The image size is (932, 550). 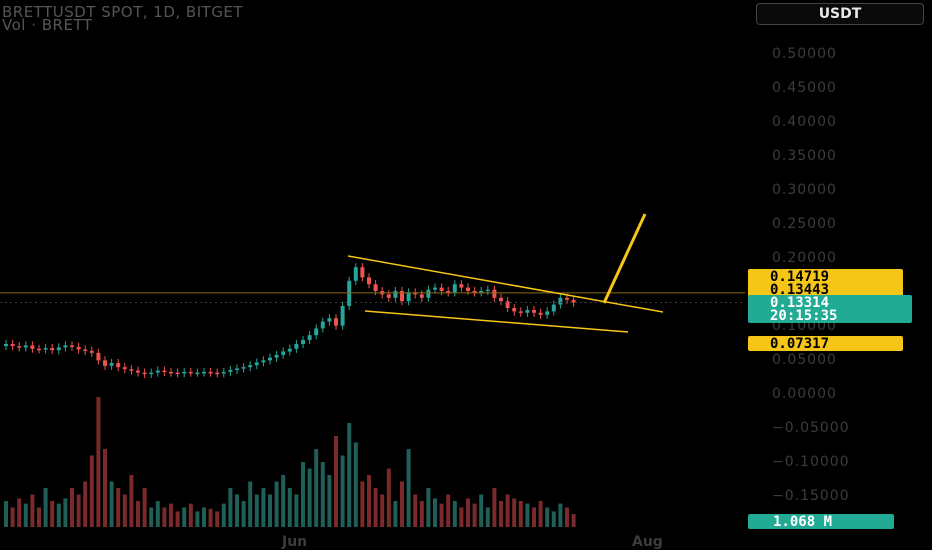 What do you see at coordinates (811, 462) in the screenshot?
I see `y-tick-label: −0.10000` at bounding box center [811, 462].